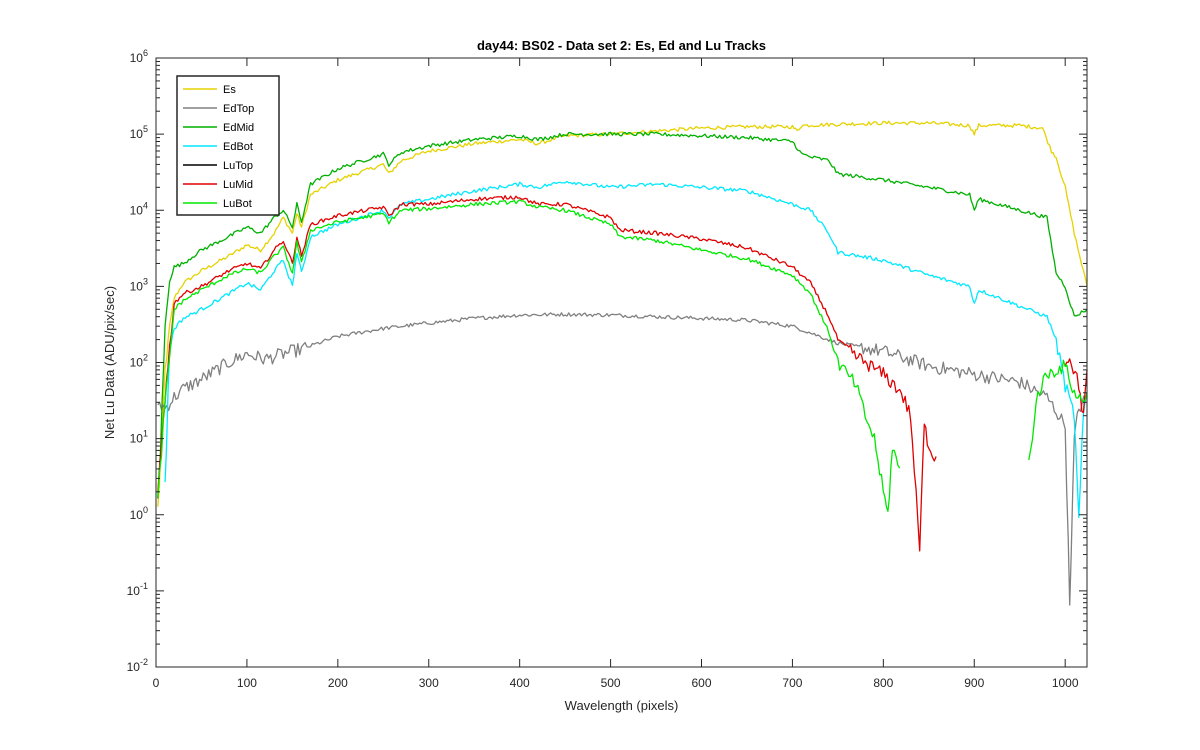  What do you see at coordinates (137, 665) in the screenshot?
I see `y-tick-label: 10⁻²` at bounding box center [137, 665].